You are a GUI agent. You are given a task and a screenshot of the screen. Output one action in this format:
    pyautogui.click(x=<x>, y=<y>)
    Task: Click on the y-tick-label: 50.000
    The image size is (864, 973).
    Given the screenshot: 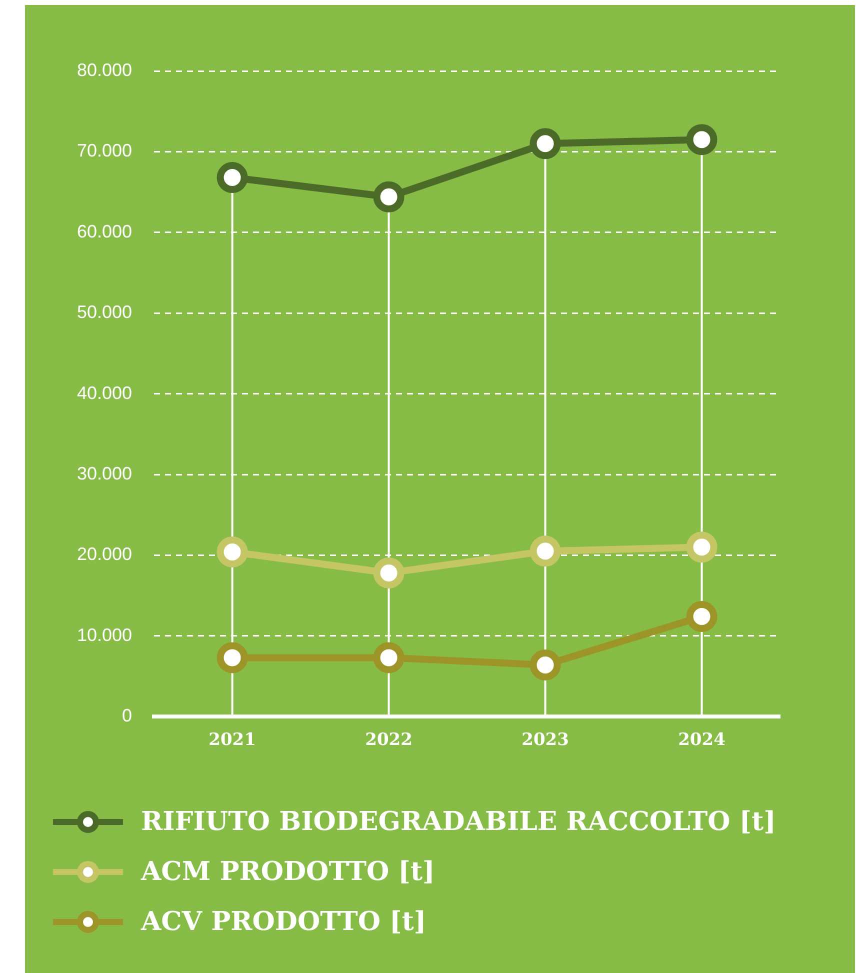 What is the action you would take?
    pyautogui.click(x=104, y=312)
    